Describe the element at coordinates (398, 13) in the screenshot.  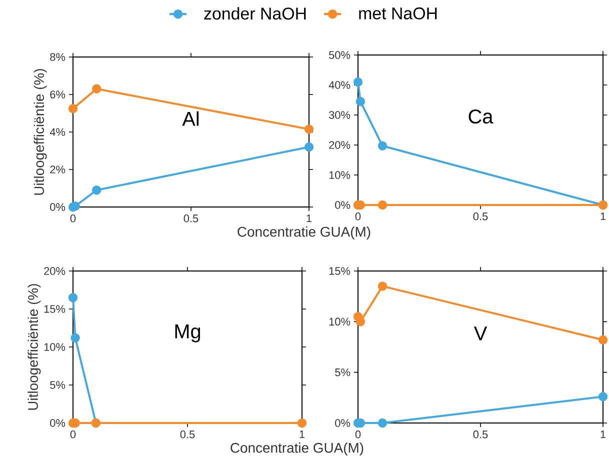
I see `legend-label: met NaOH` at that location.